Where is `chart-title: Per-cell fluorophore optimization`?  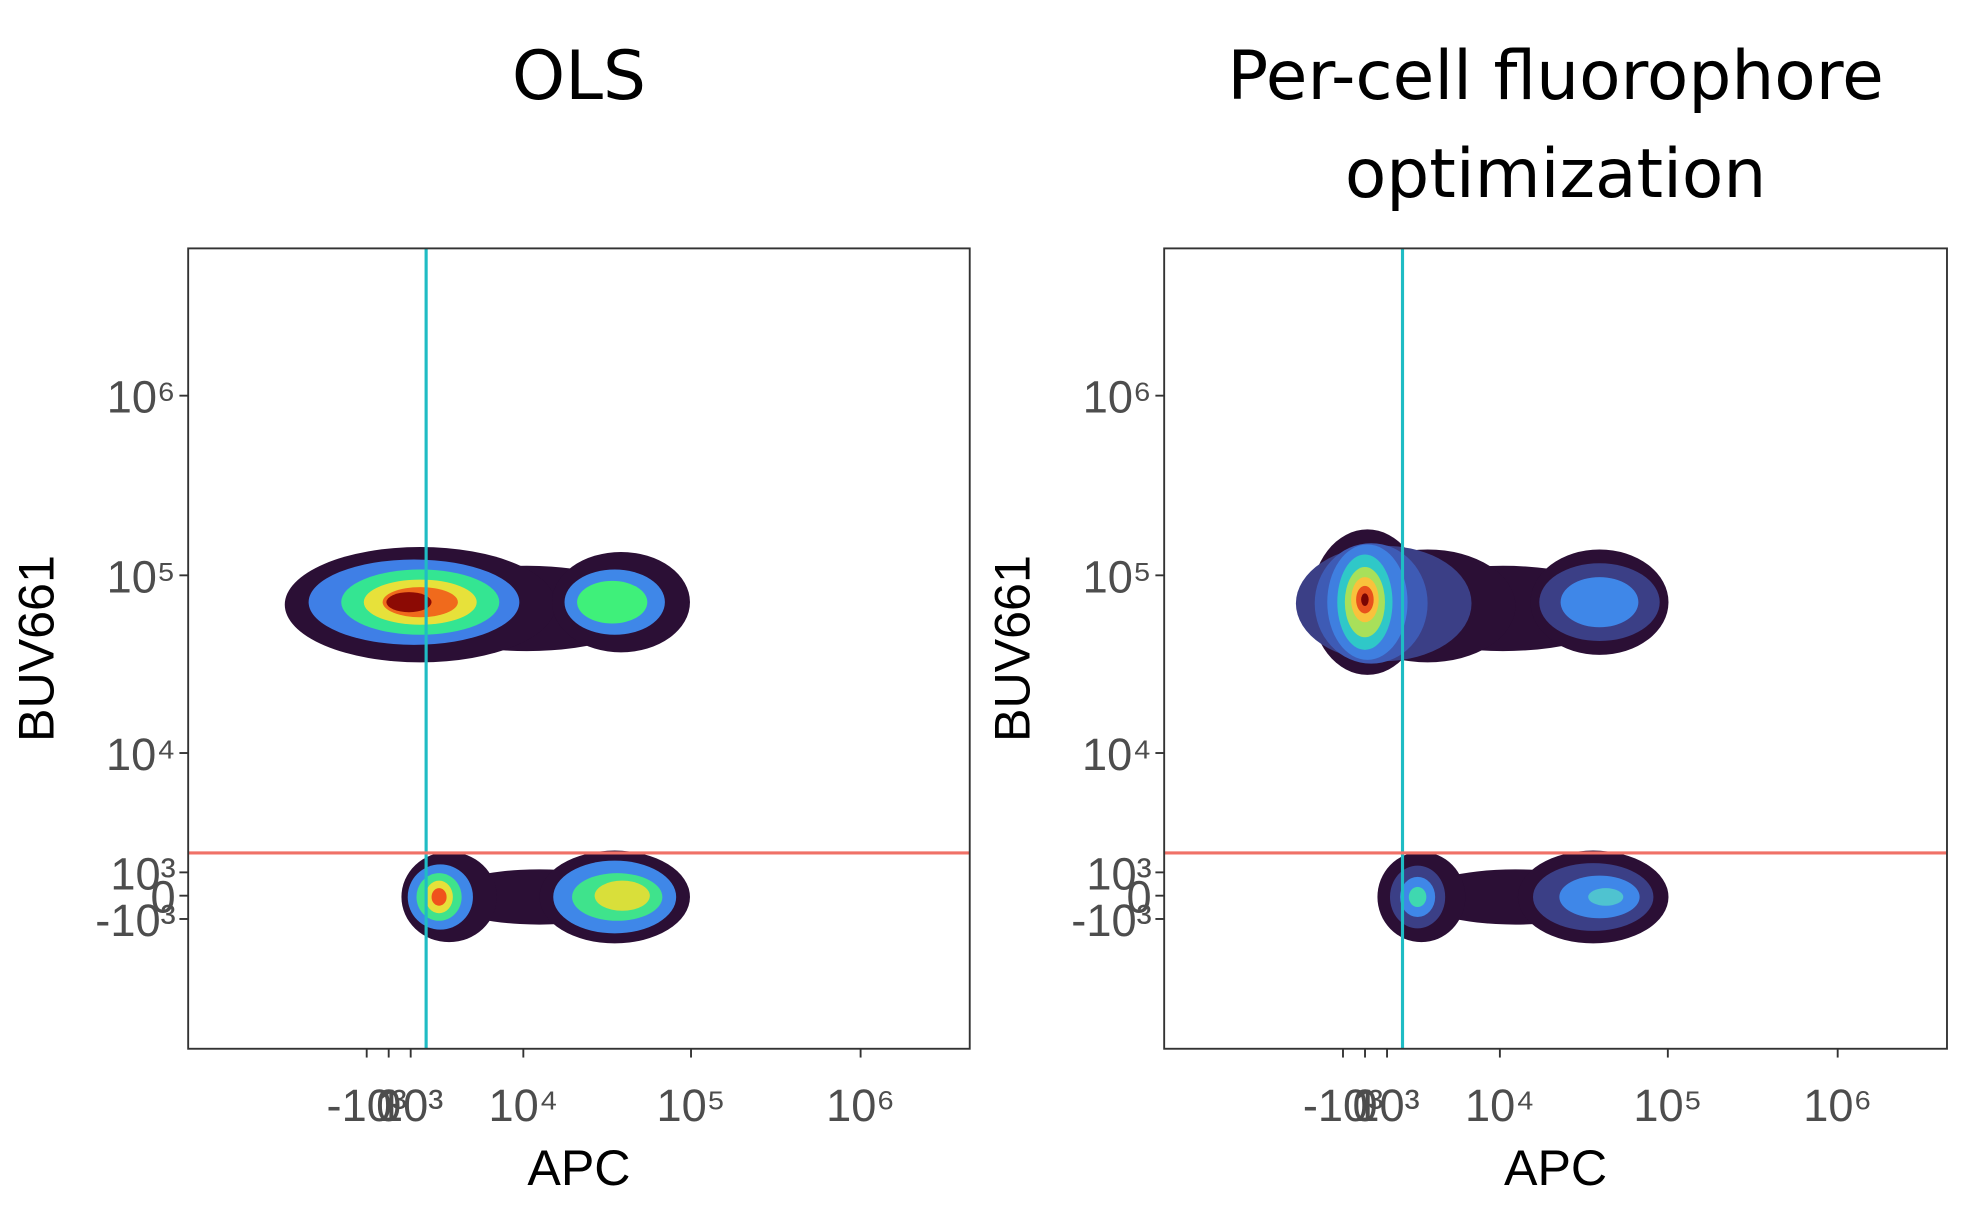 chart-title: Per-cell fluorophore optimization is located at coordinates (1555, 125).